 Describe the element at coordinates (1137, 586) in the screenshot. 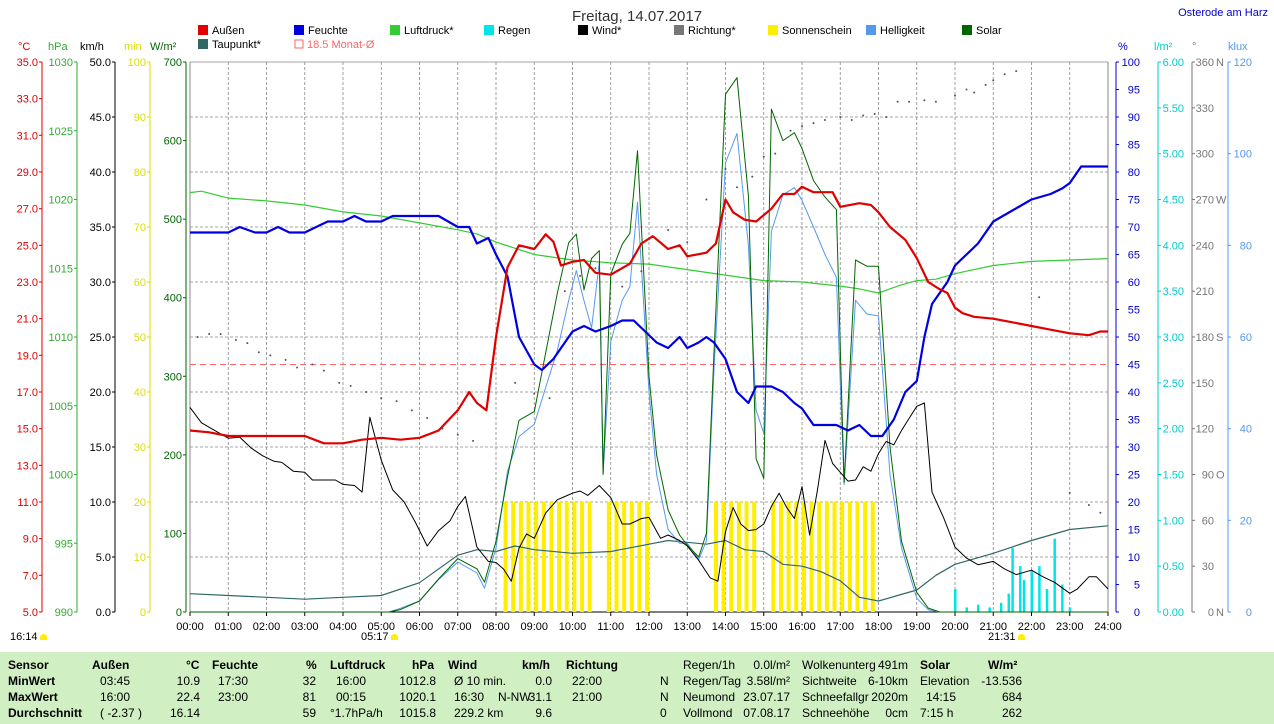

I see `humidity-tick-label: 5` at that location.